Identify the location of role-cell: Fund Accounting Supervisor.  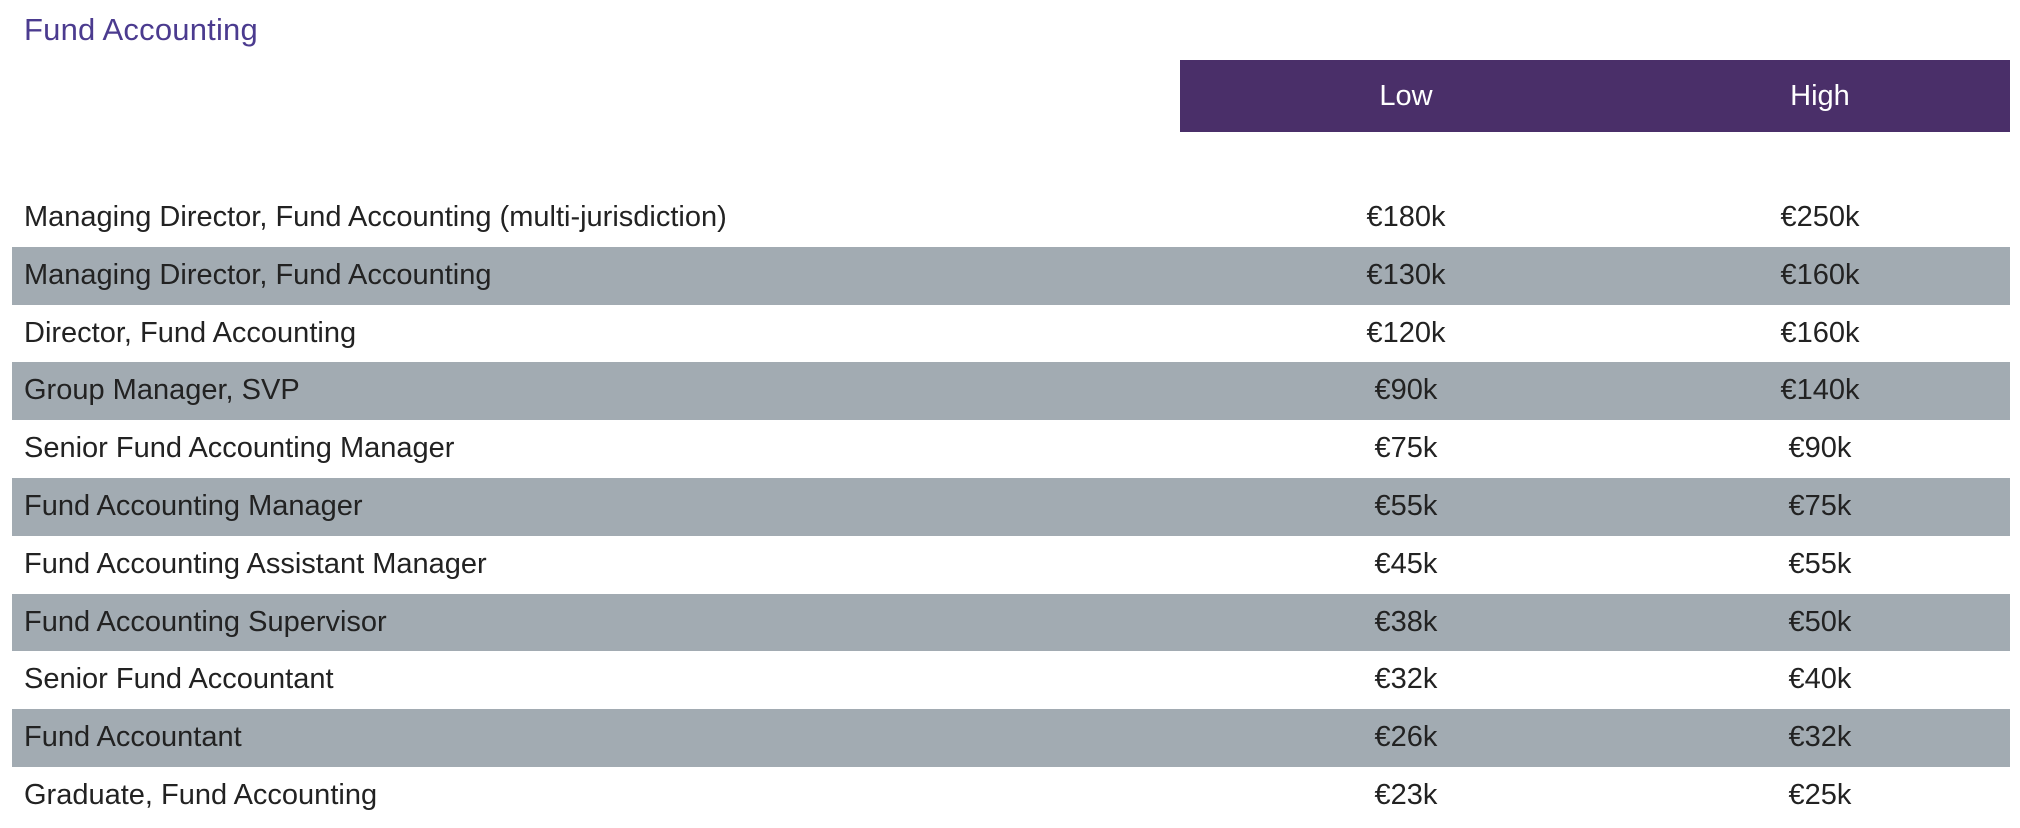
(205, 621).